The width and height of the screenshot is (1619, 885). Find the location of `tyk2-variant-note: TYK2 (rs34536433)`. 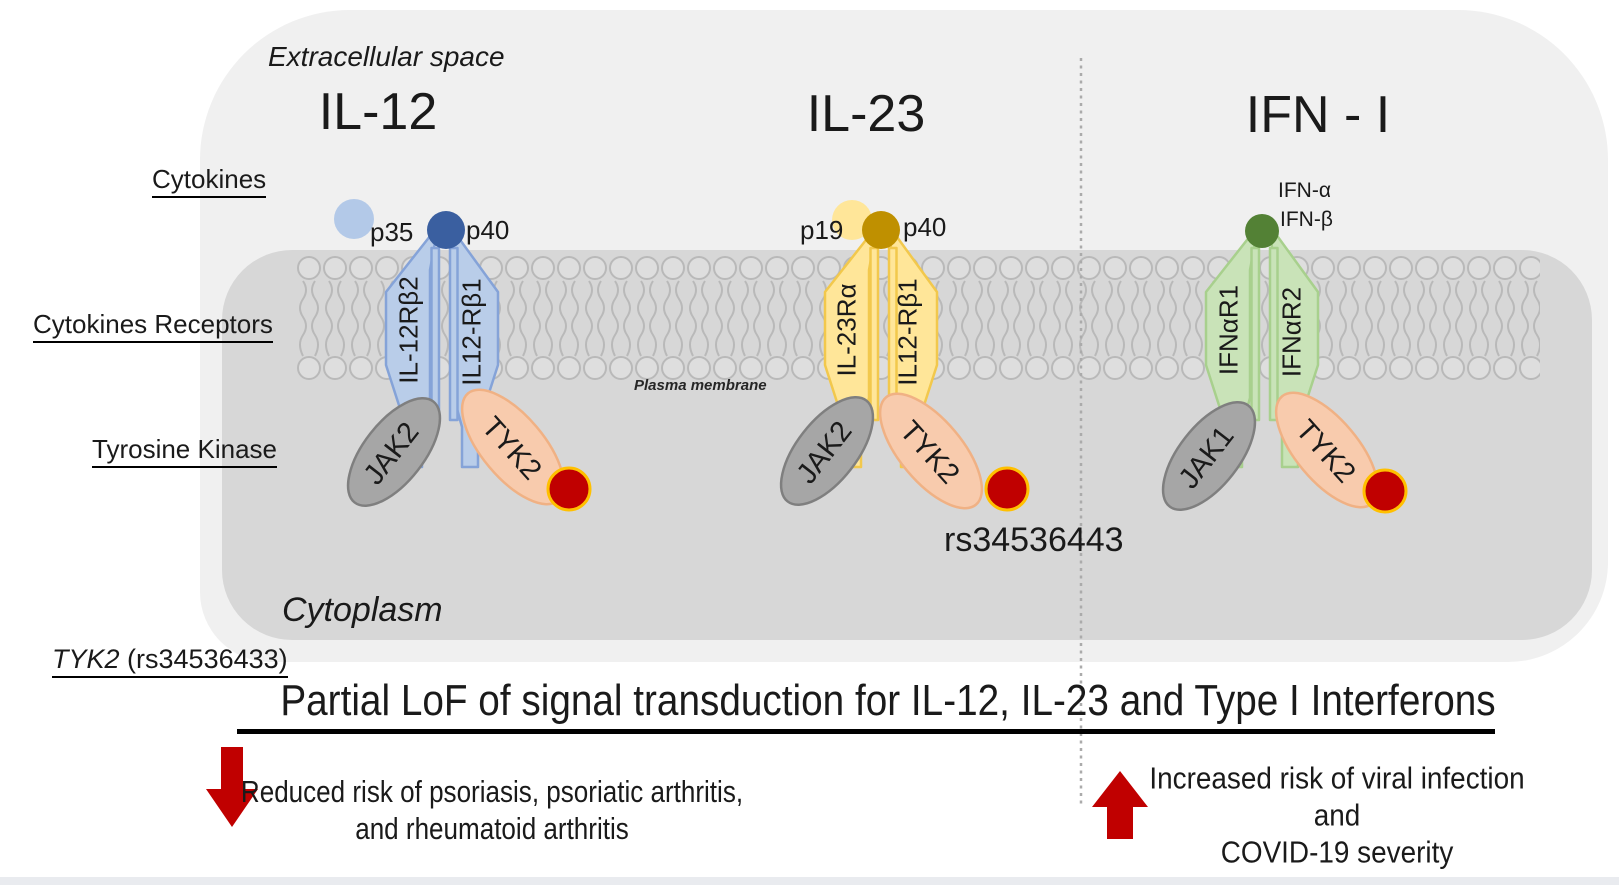

tyk2-variant-note: TYK2 (rs34536433) is located at coordinates (170, 661).